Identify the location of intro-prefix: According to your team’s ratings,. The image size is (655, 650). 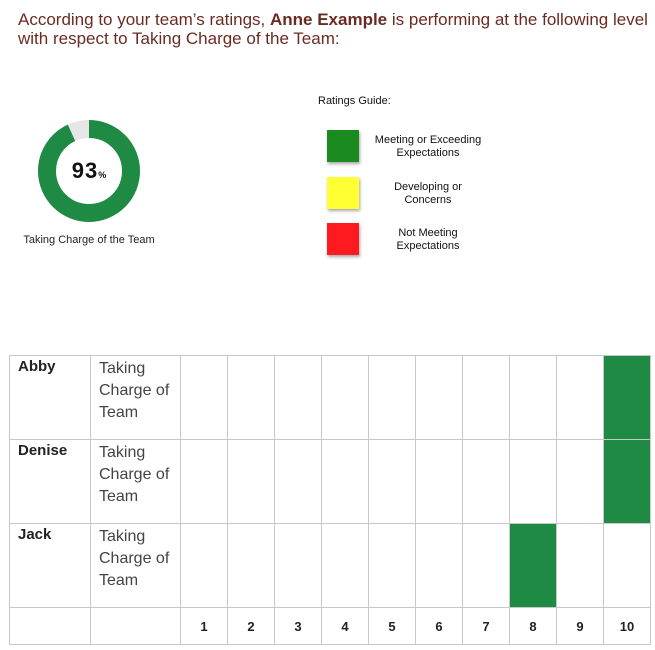
(144, 19).